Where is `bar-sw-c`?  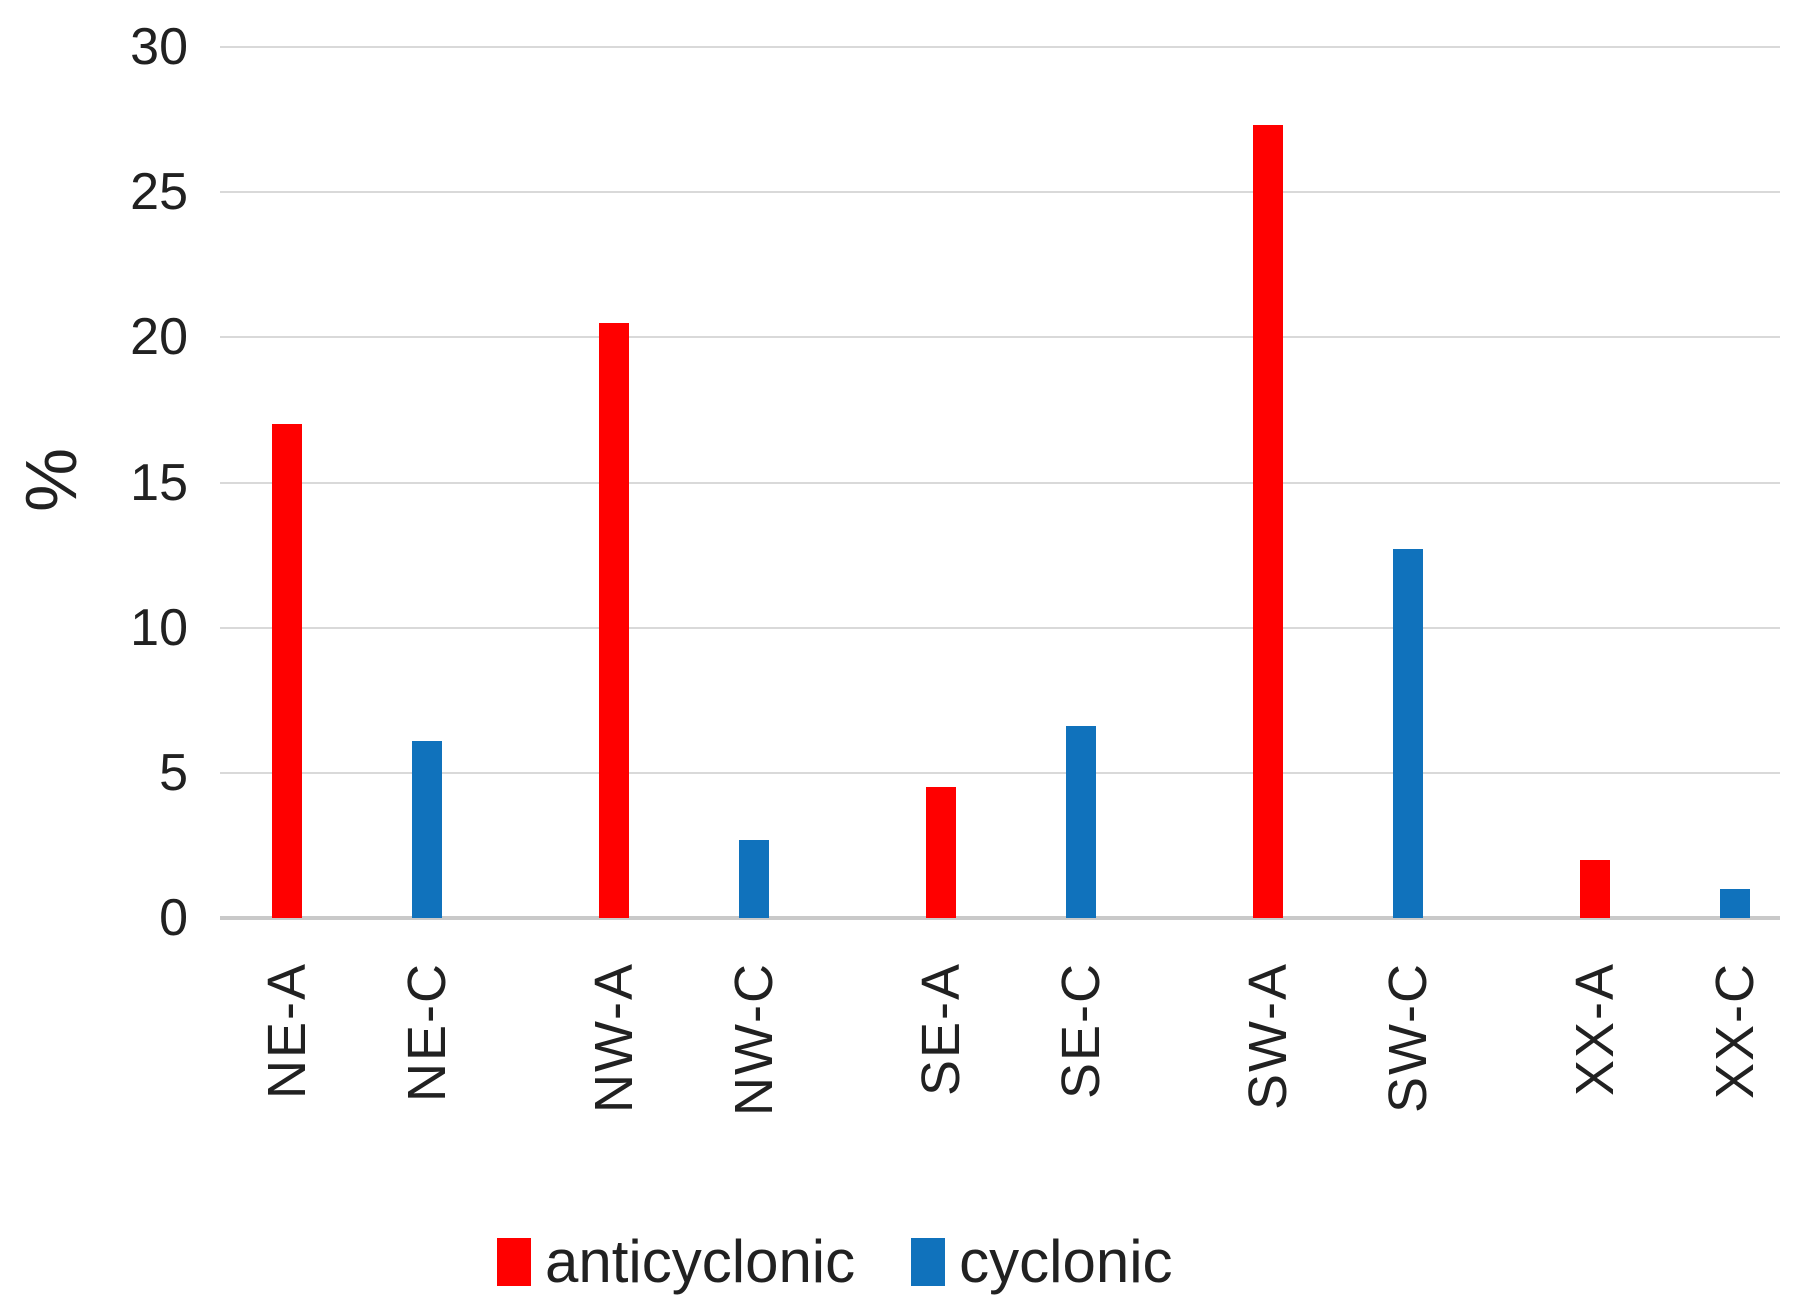 bar-sw-c is located at coordinates (1408, 733).